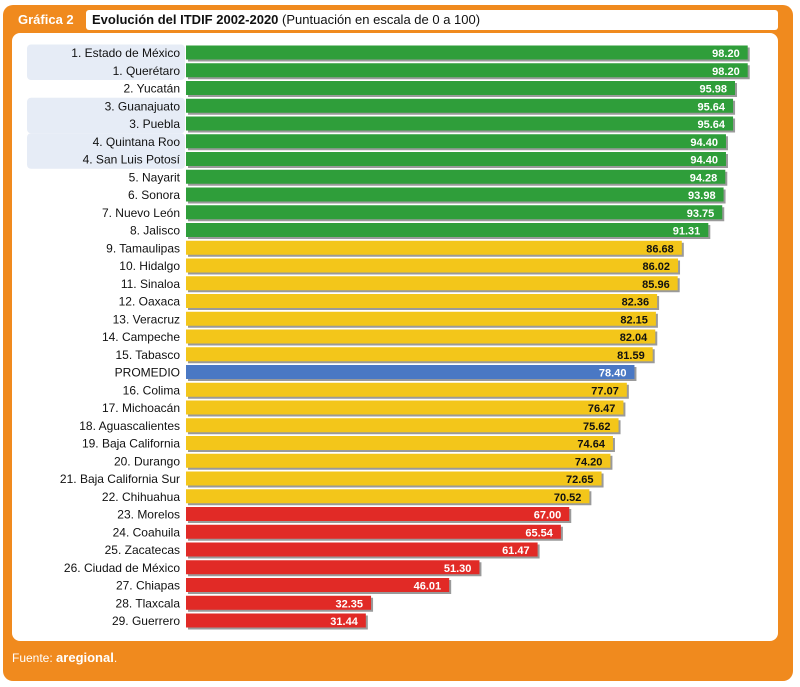  I want to click on value-label: 81.59, so click(631, 356).